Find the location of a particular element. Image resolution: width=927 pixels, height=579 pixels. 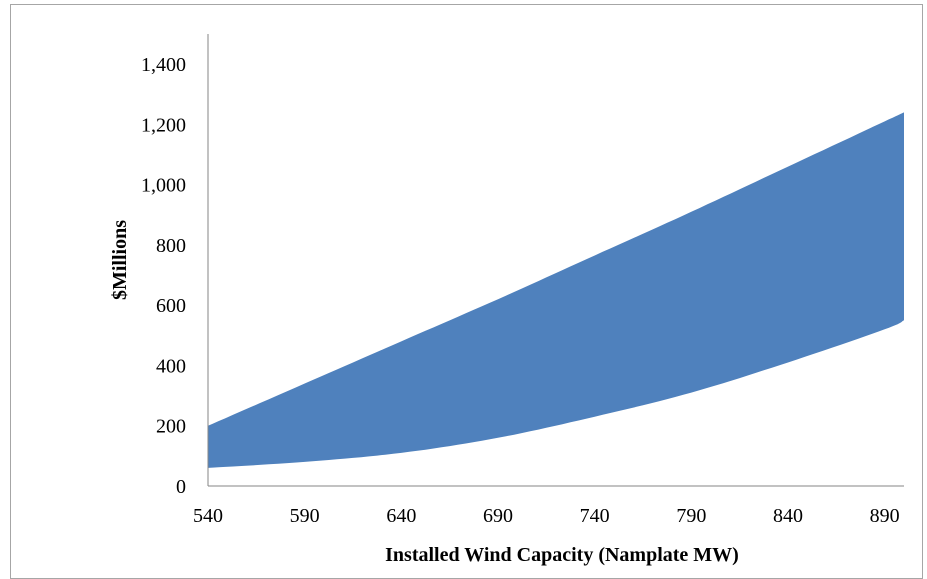

y-tick-label: 600 is located at coordinates (171, 306).